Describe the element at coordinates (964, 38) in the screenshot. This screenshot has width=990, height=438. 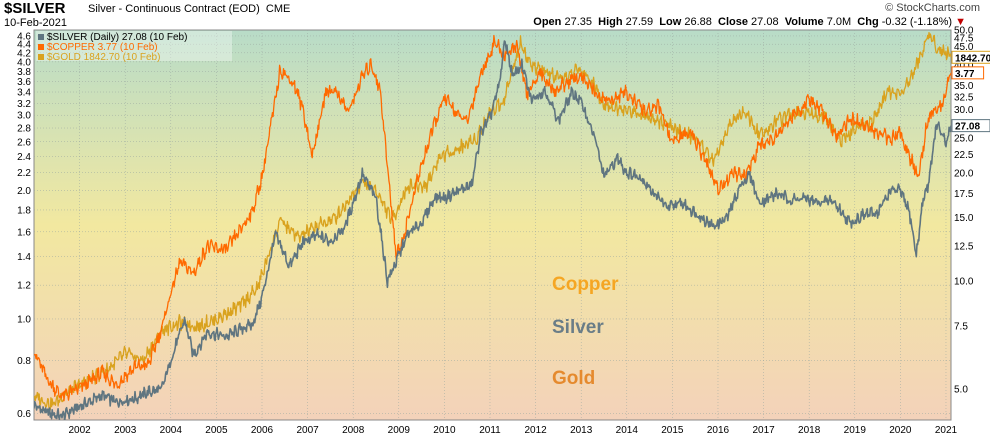
I see `right-tick-label: 47.5` at that location.